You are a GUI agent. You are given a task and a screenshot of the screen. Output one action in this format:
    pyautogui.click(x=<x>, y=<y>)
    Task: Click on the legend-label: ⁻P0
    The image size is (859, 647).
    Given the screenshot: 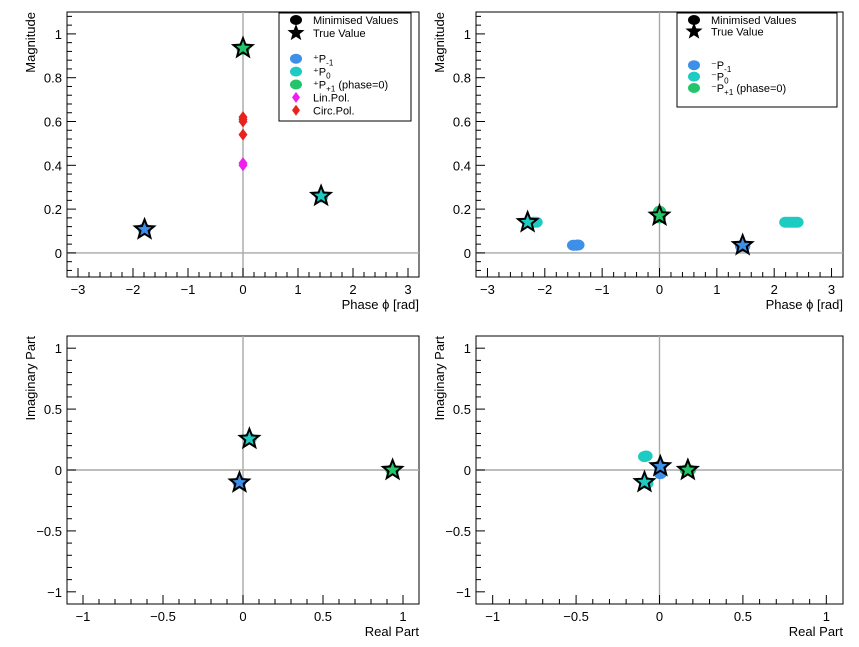 What is the action you would take?
    pyautogui.click(x=720, y=79)
    